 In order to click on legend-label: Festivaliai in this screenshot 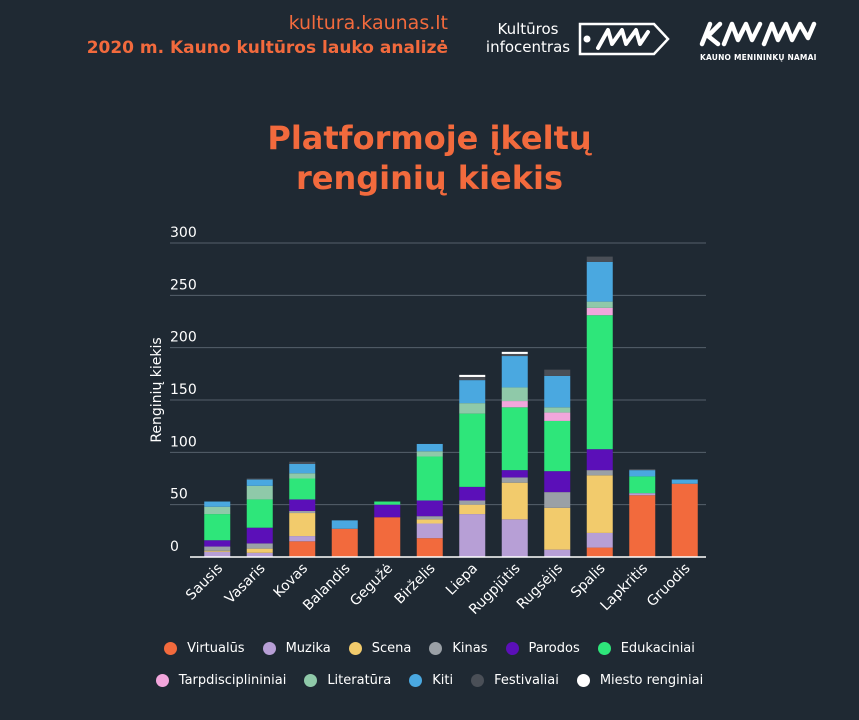, I will do `click(526, 680)`.